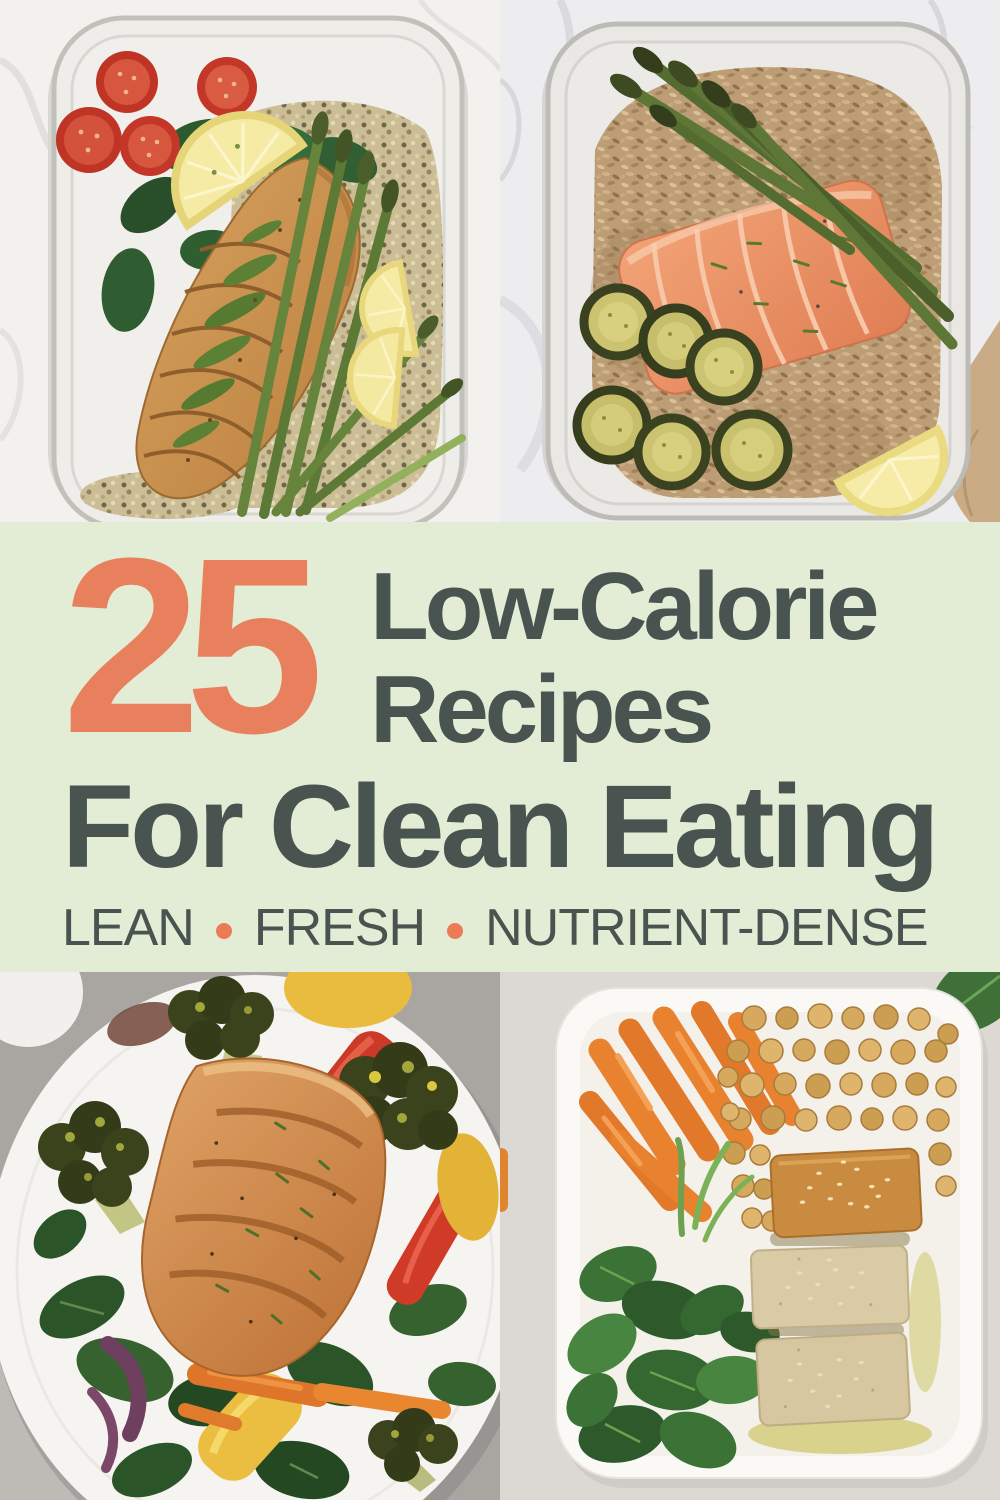  I want to click on asparagus-spears, so click(351, 316).